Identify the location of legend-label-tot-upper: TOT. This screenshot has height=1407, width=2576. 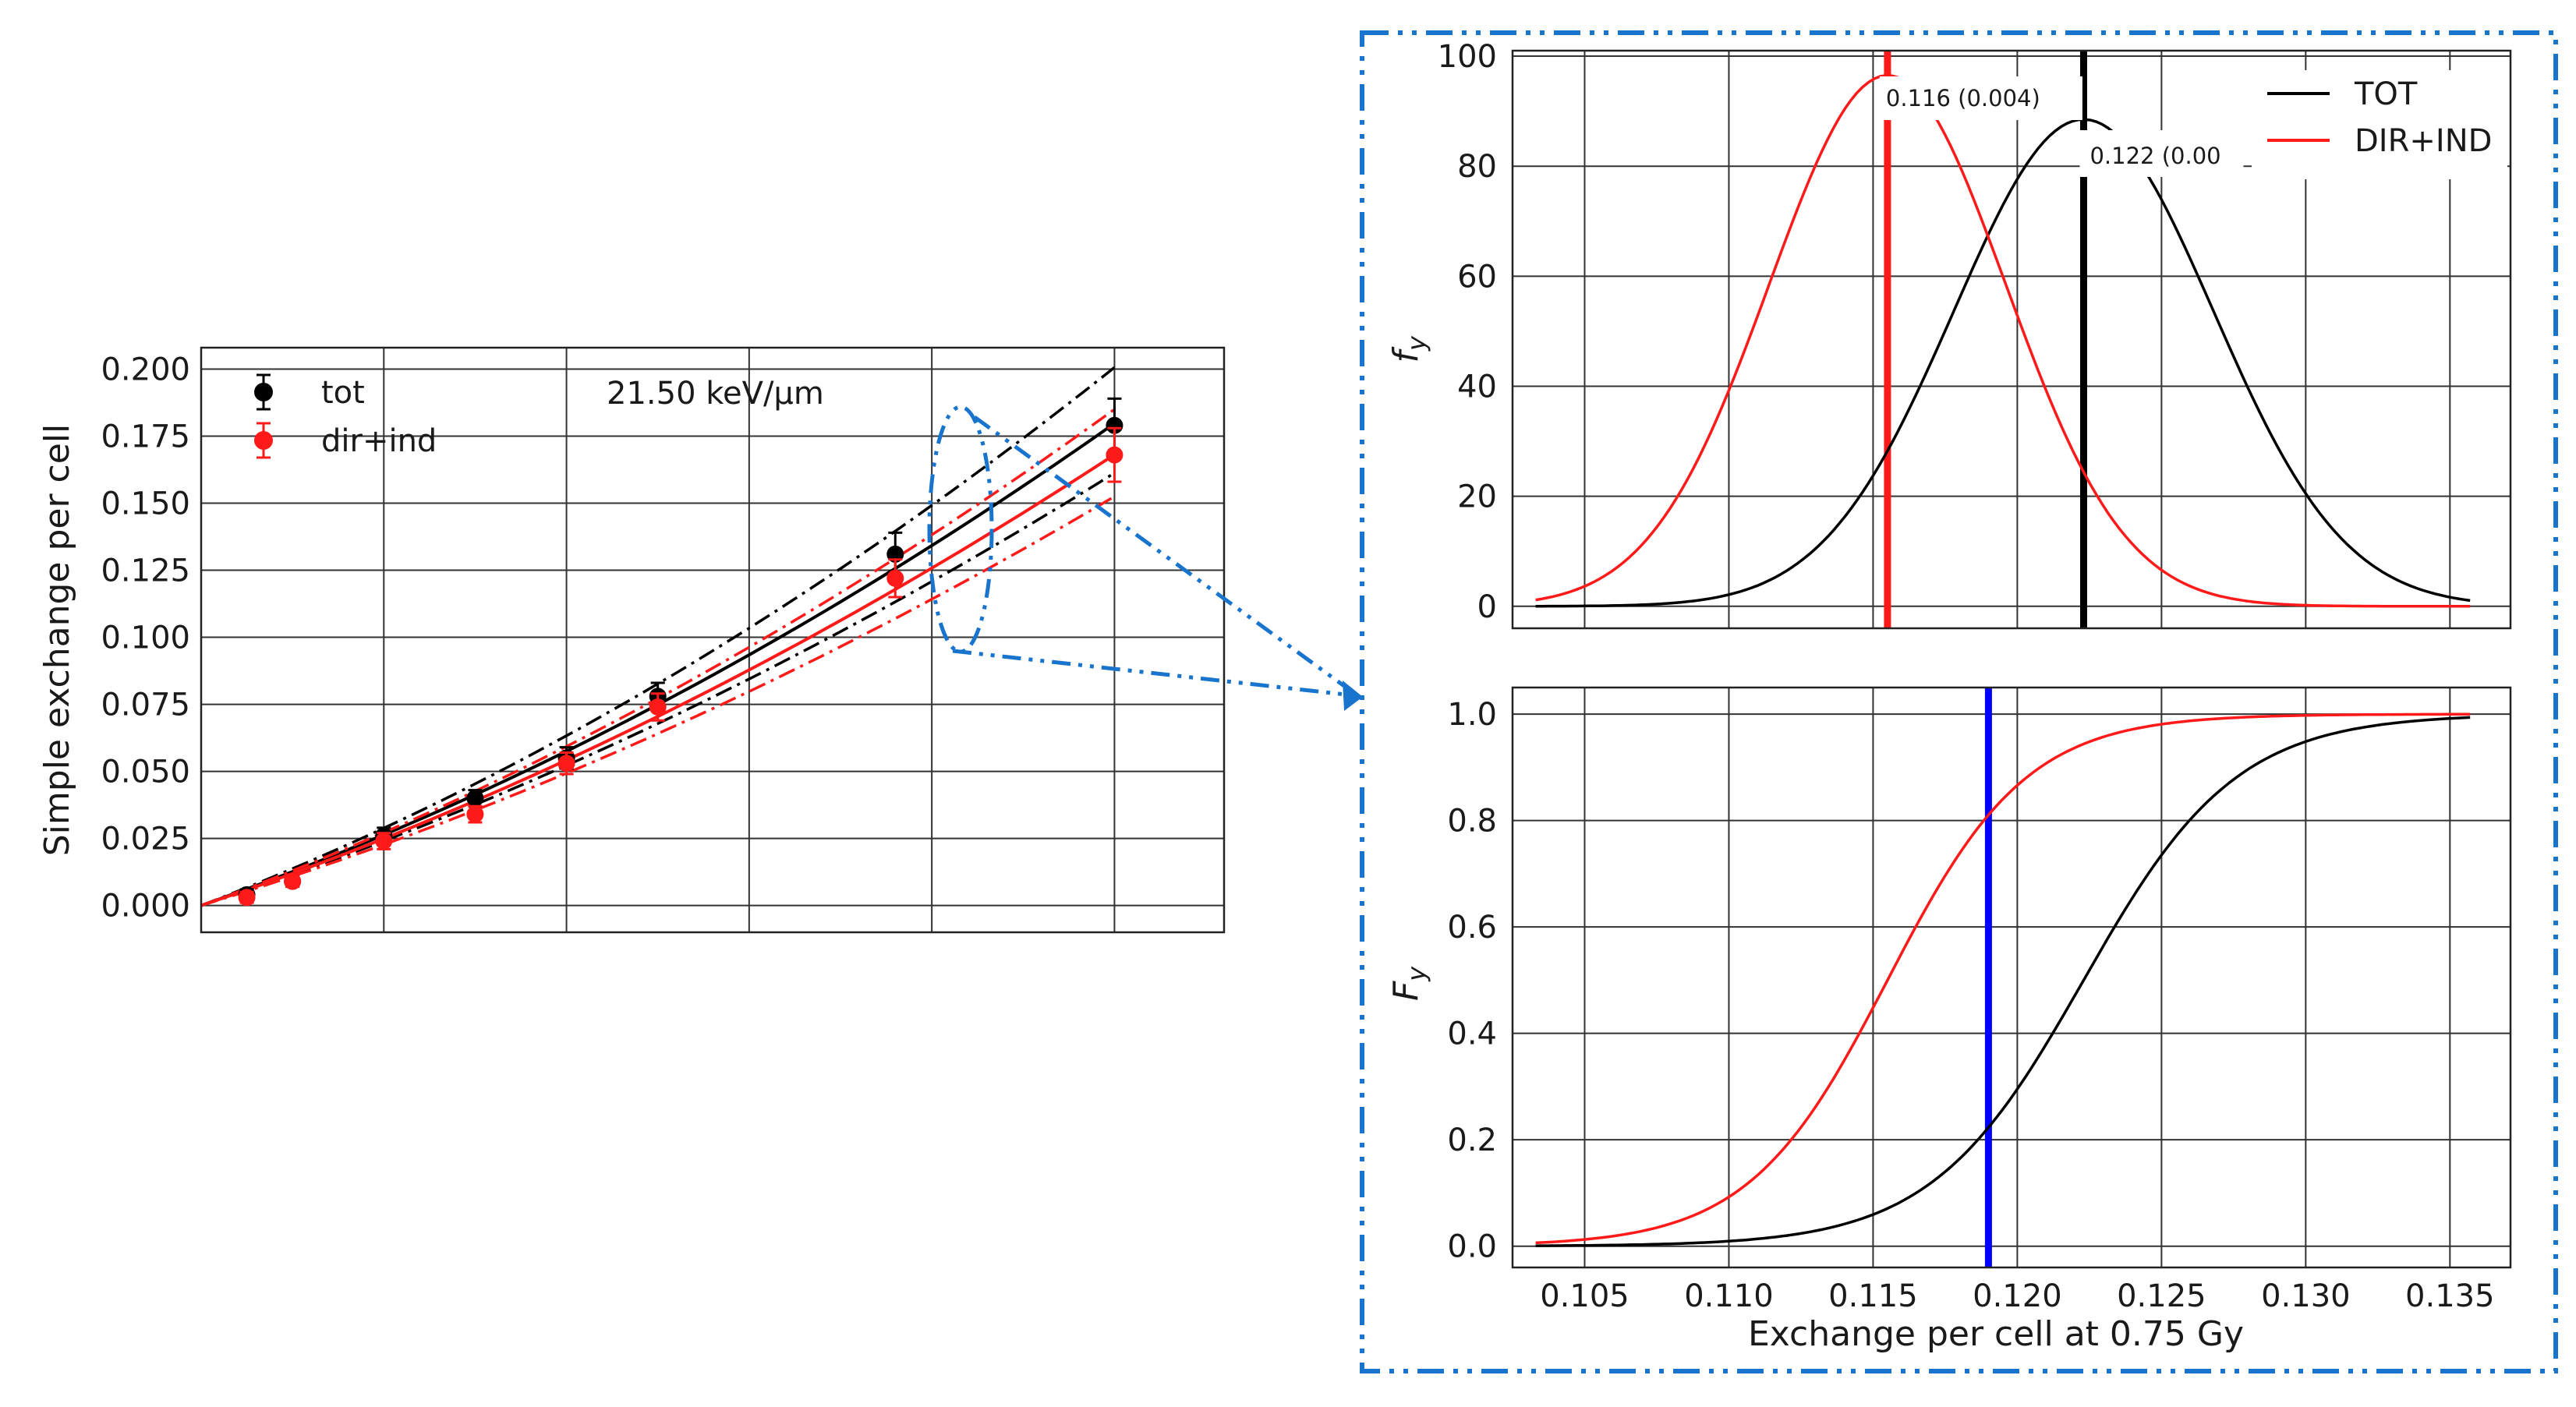
(2386, 94).